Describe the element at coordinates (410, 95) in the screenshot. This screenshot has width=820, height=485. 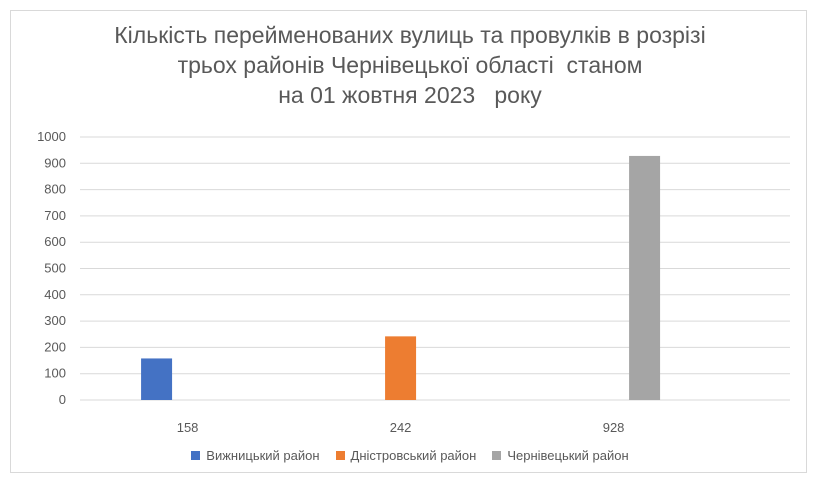
I see `chart-title-line-3: на 01 жовтня 2023 року` at that location.